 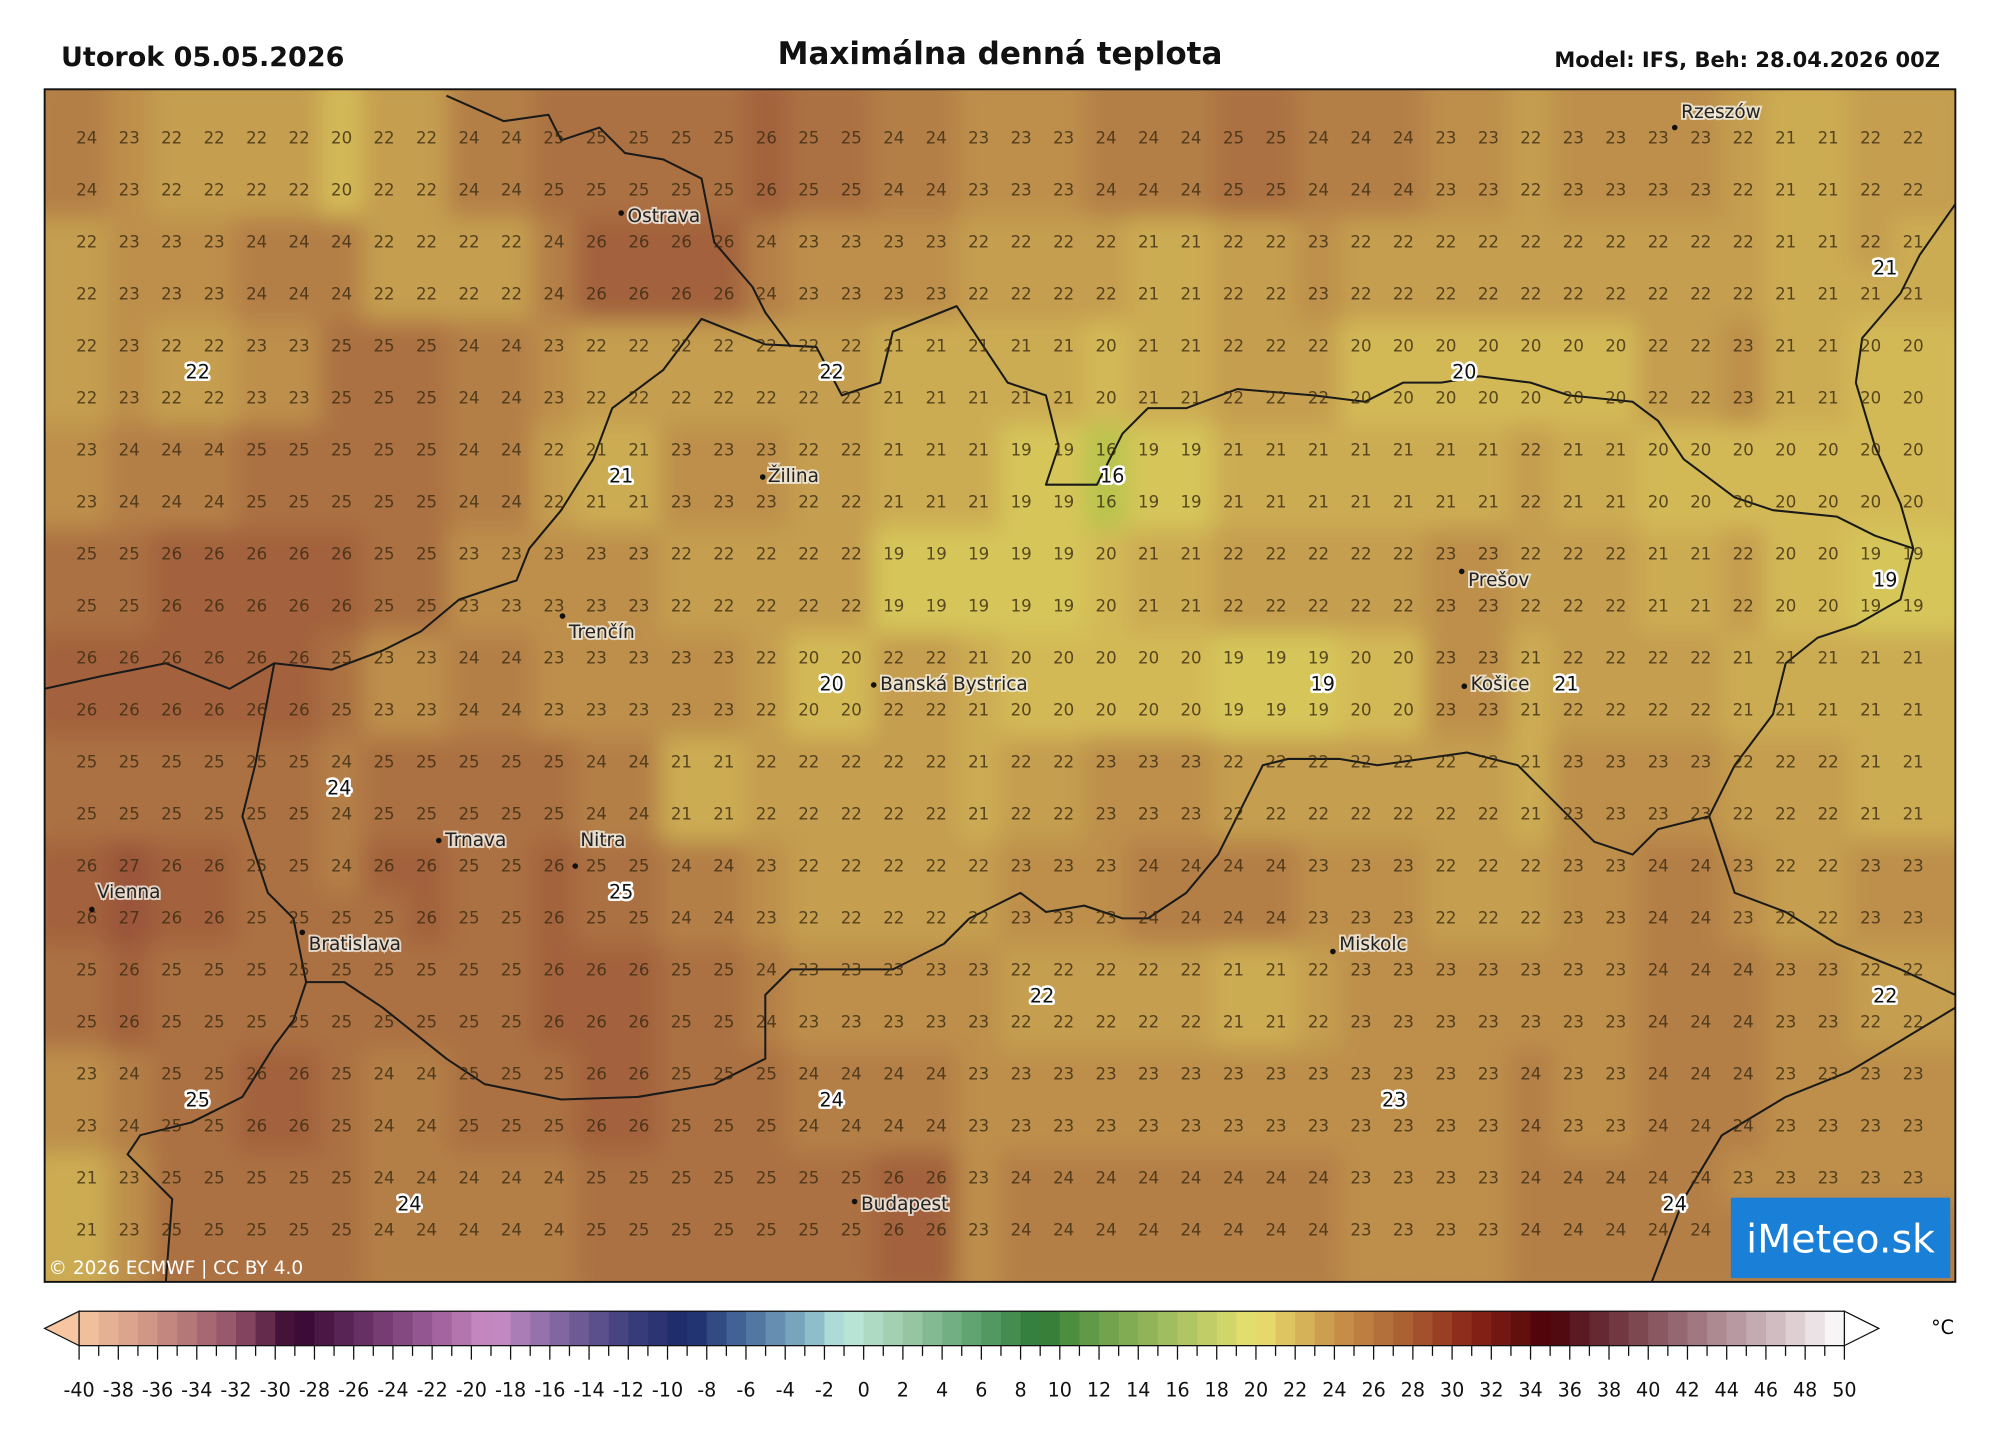 I want to click on grid-value: 26, so click(x=384, y=865).